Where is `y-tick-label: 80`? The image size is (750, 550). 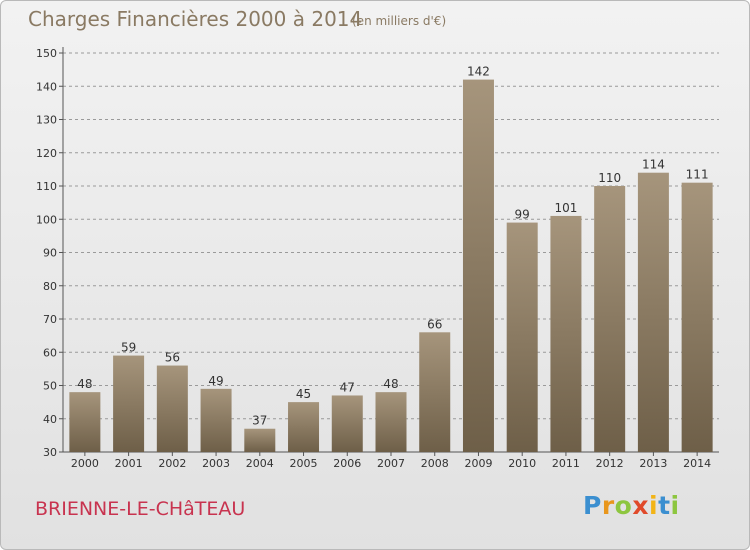
y-tick-label: 80 is located at coordinates (50, 286).